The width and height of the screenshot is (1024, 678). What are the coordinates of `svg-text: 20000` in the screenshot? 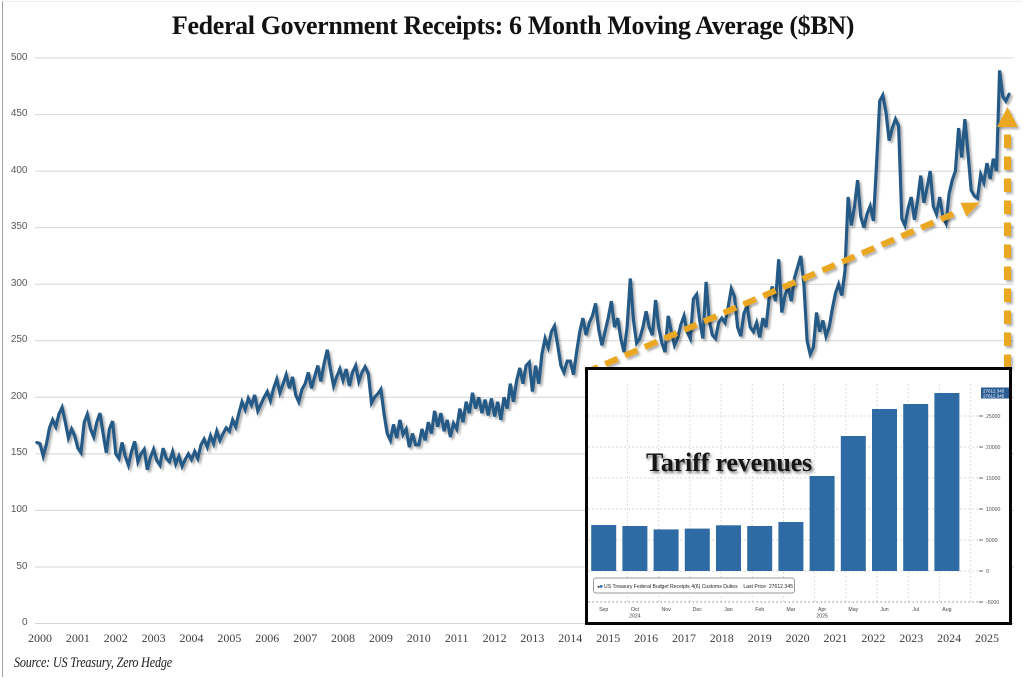 It's located at (993, 448).